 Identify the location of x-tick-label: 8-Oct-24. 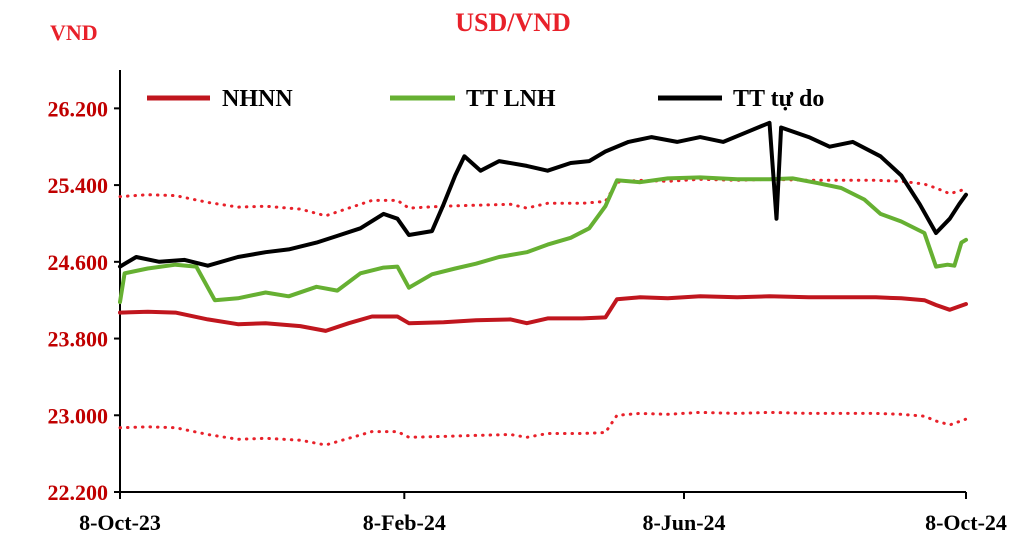
(966, 522).